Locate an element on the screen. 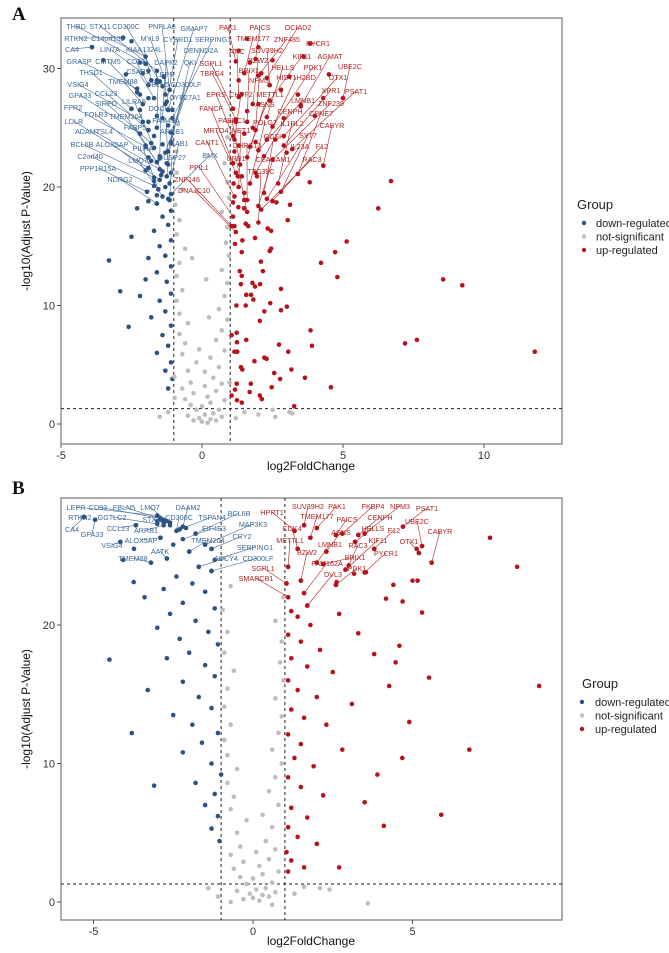 This screenshot has height=953, width=669. gene-label: QKI is located at coordinates (190, 62).